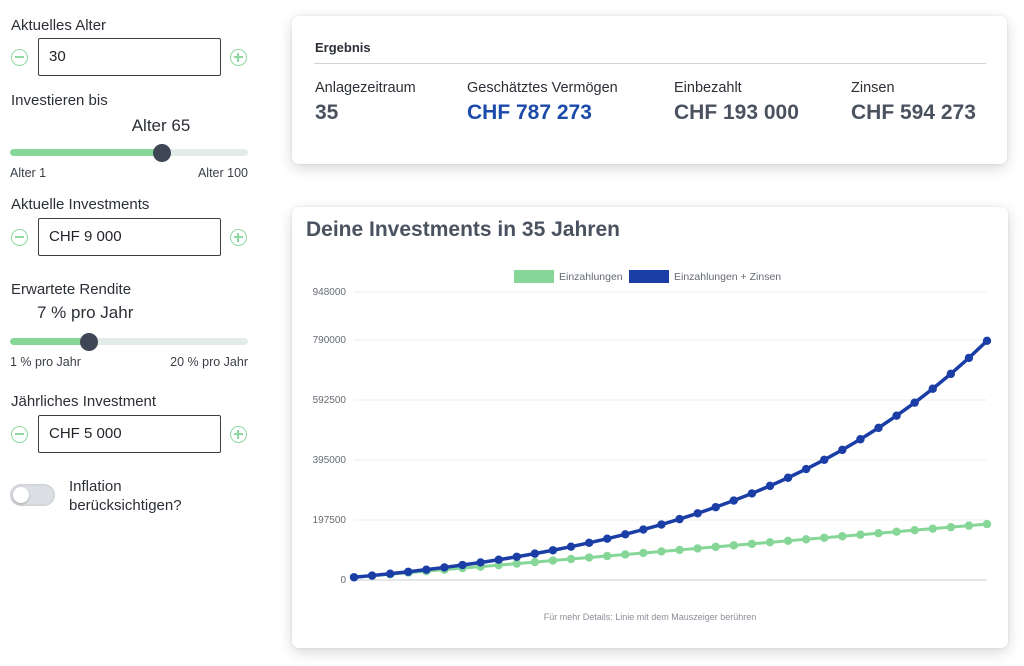 This screenshot has height=666, width=1024. What do you see at coordinates (84, 401) in the screenshot?
I see `annual-investment-label: Jährliches Investment` at bounding box center [84, 401].